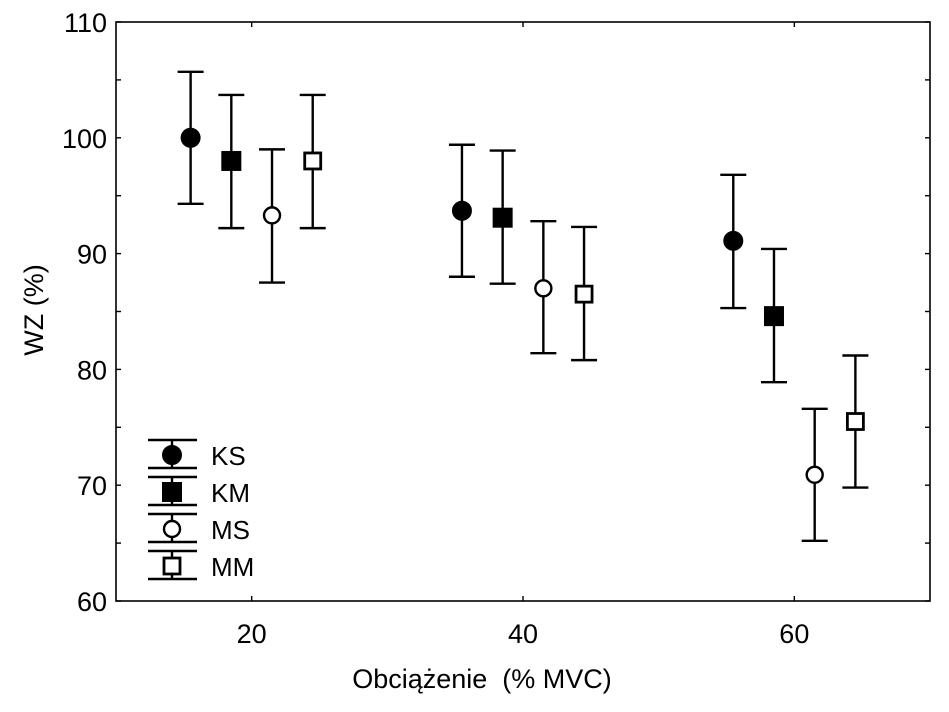 This screenshot has width=949, height=712. I want to click on y-tick-label: 100, so click(84, 139).